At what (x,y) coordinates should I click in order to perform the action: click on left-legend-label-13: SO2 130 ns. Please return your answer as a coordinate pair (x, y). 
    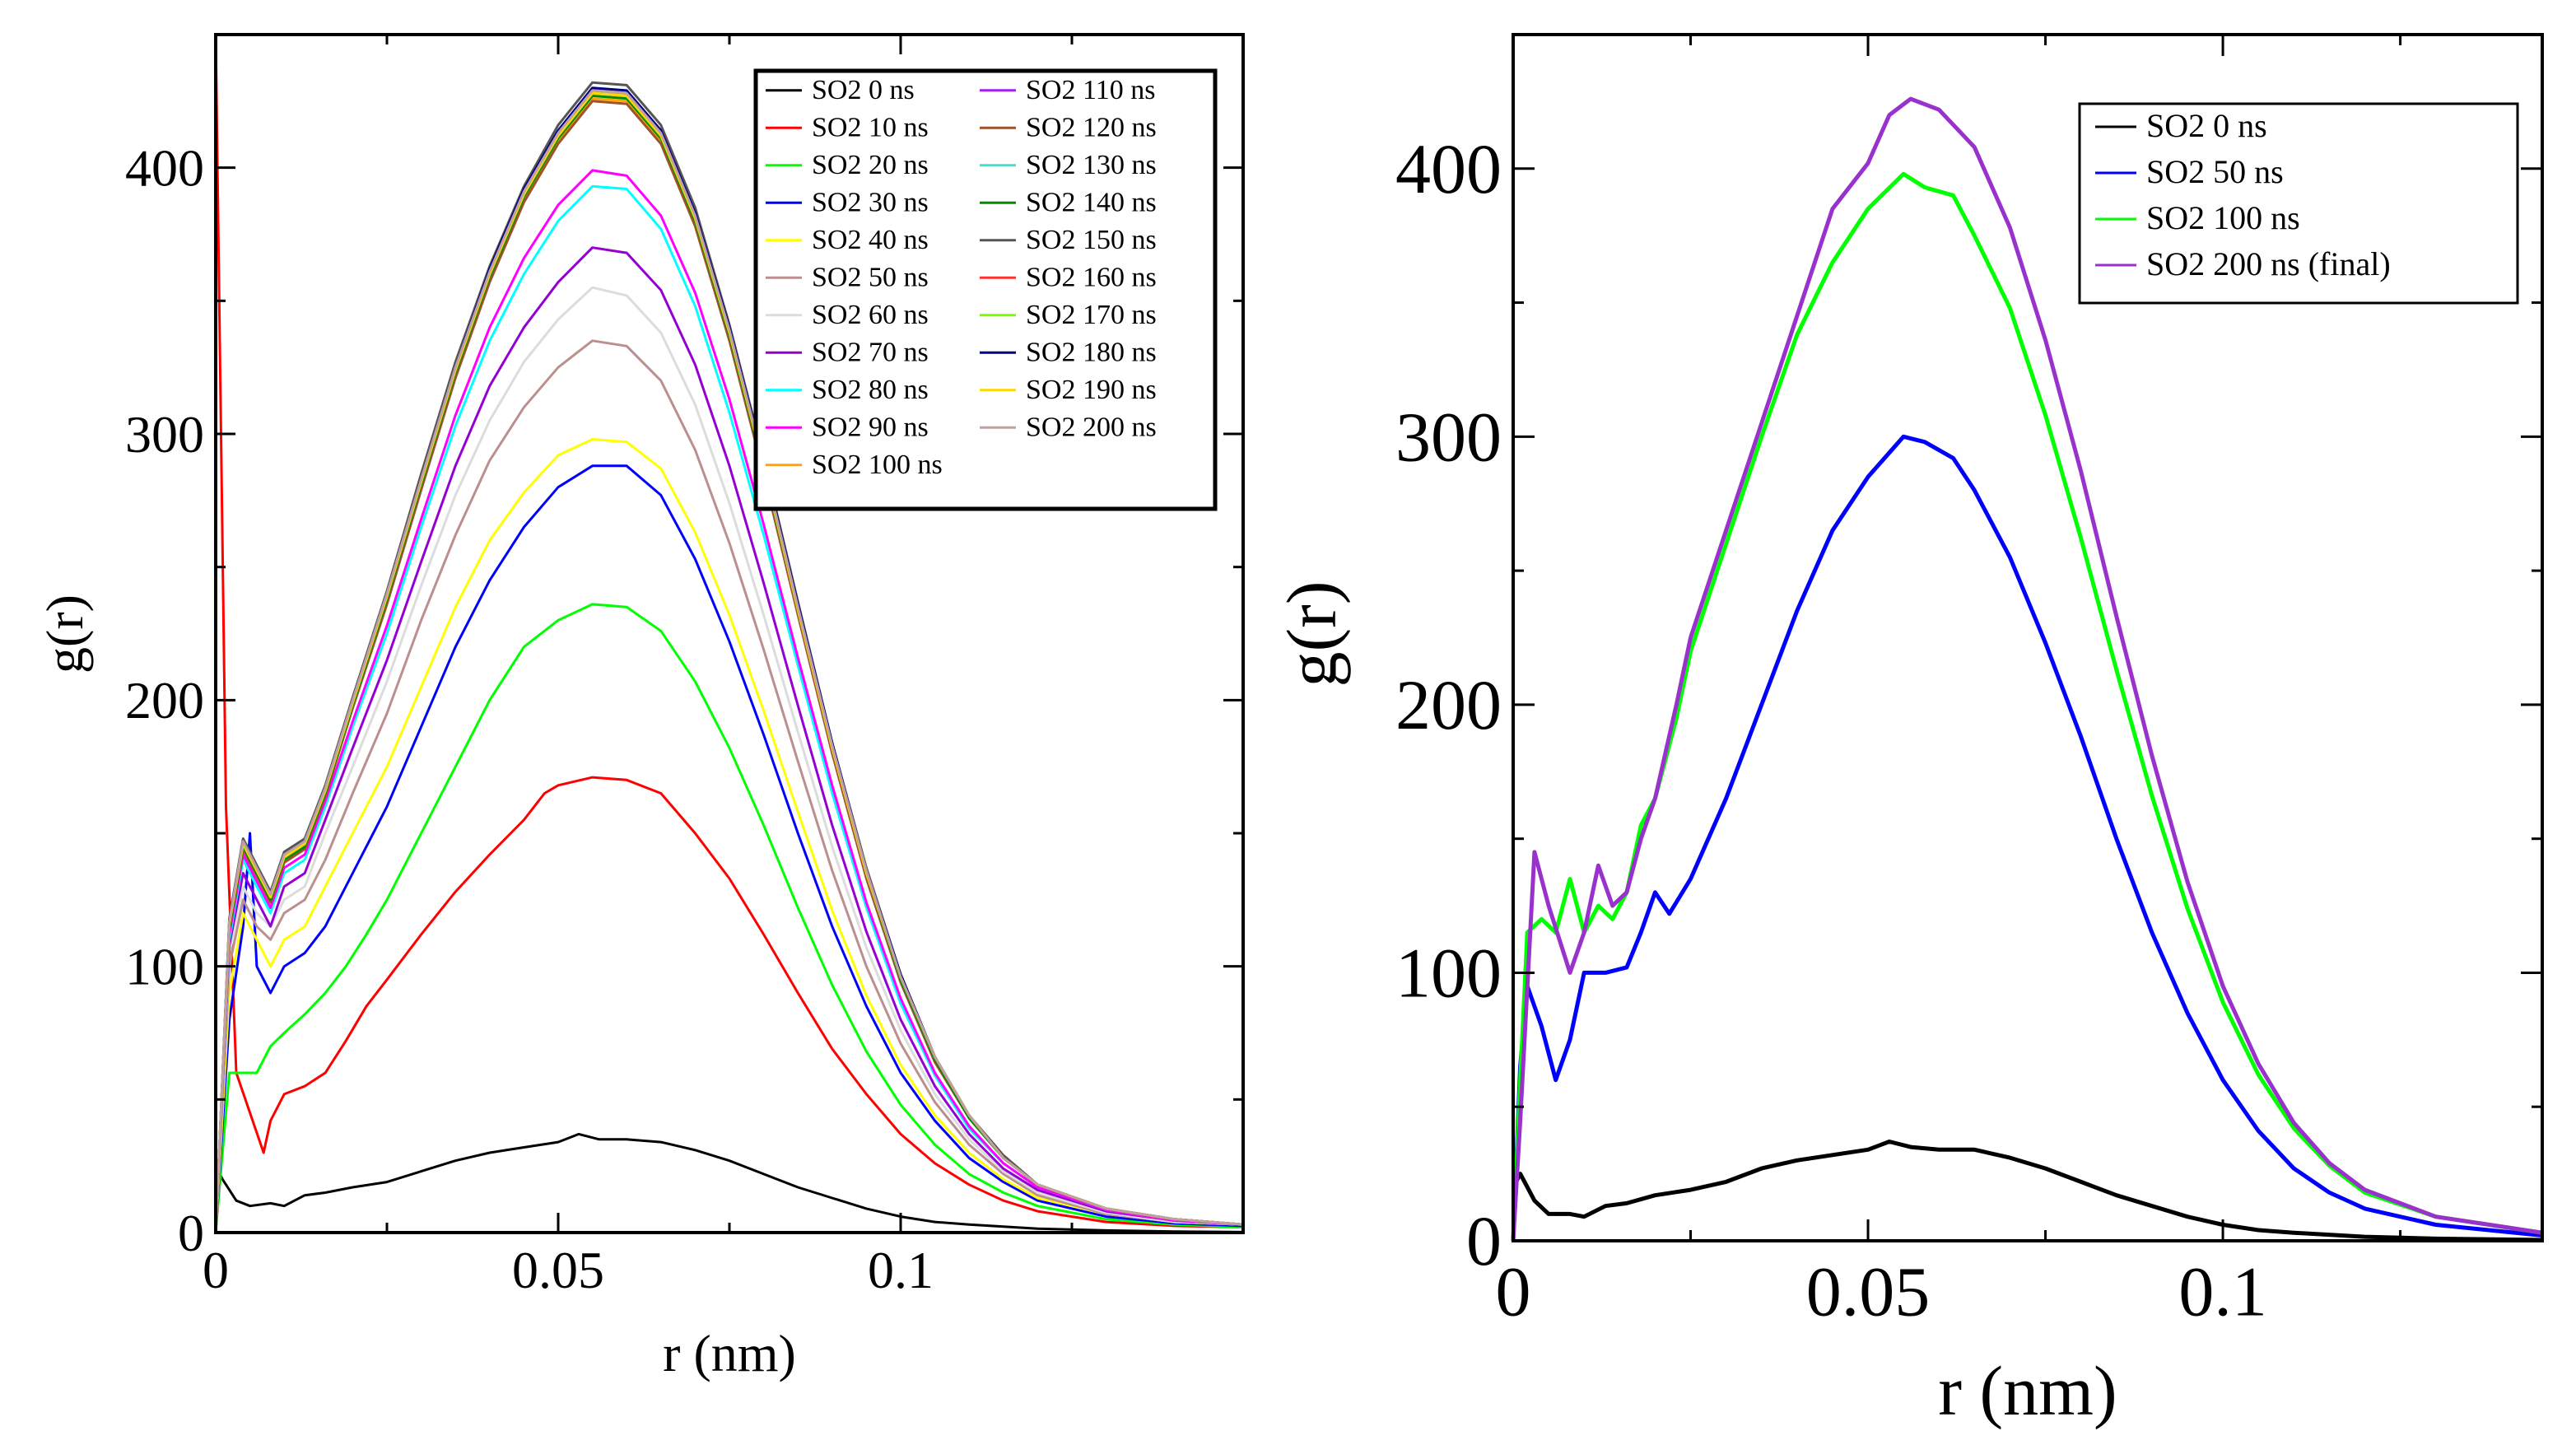
    Looking at the image, I should click on (1091, 165).